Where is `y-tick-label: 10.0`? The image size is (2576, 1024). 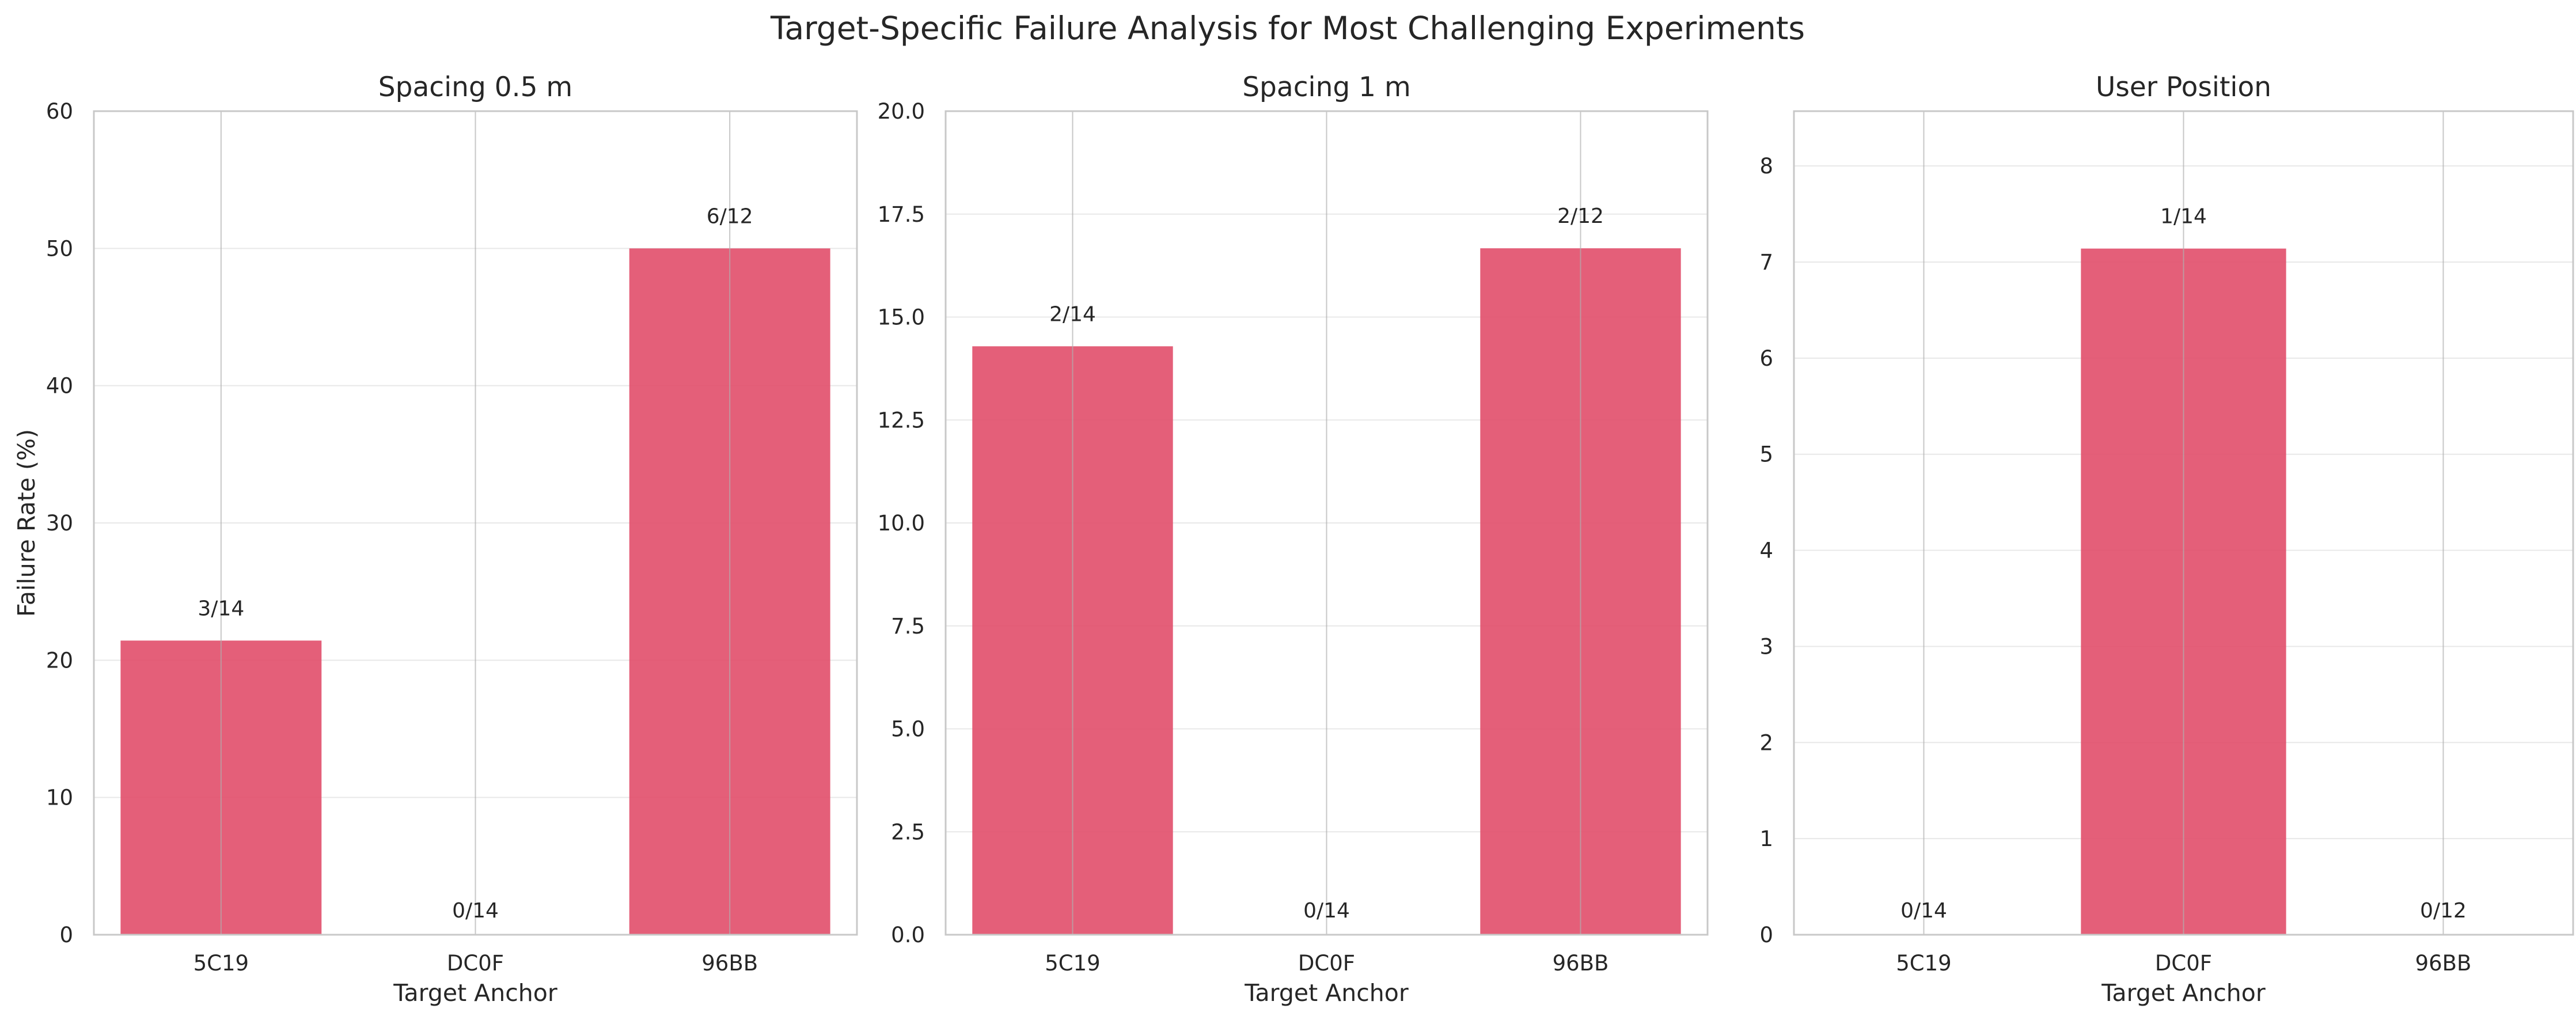
y-tick-label: 10.0 is located at coordinates (901, 523).